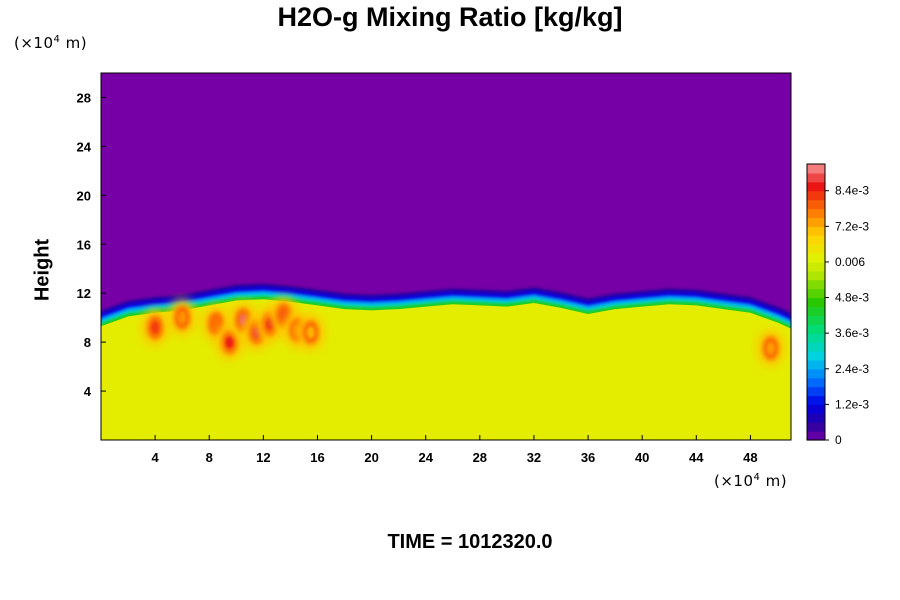 The image size is (900, 600). Describe the element at coordinates (84, 244) in the screenshot. I see `y-tick-label: 16` at that location.